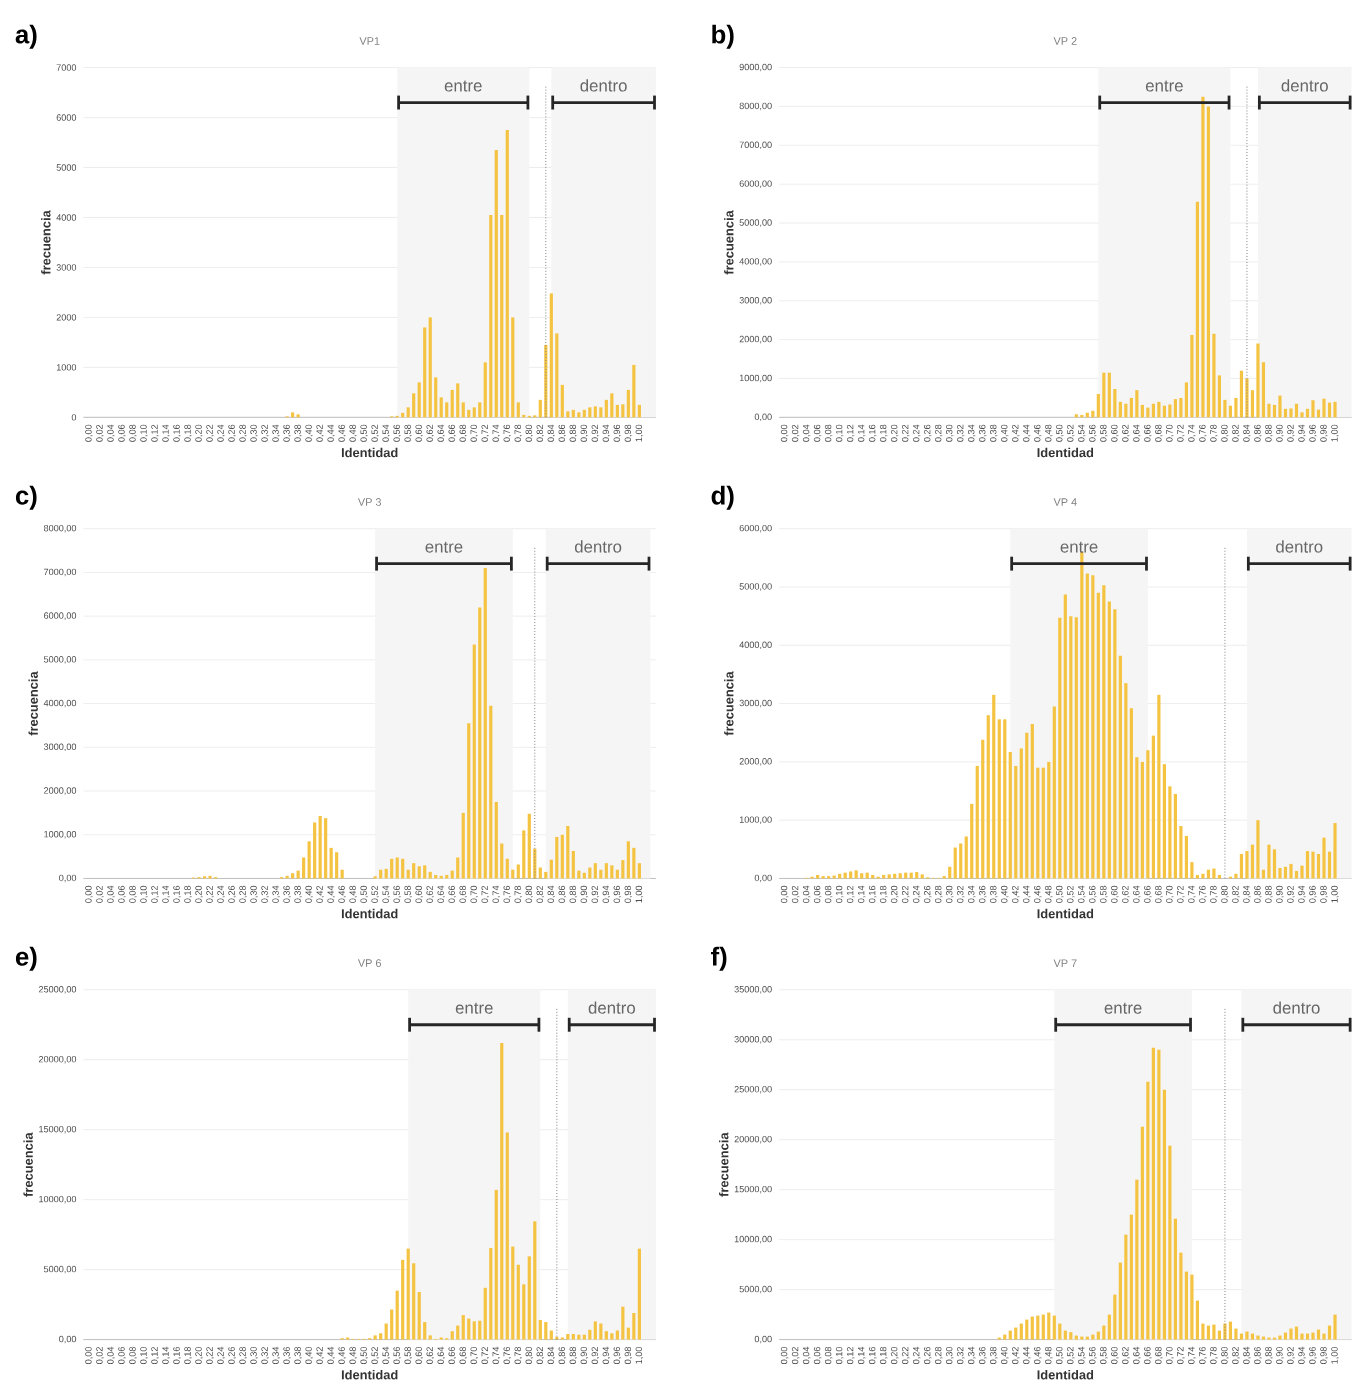 The height and width of the screenshot is (1386, 1360). I want to click on text: c), so click(26, 497).